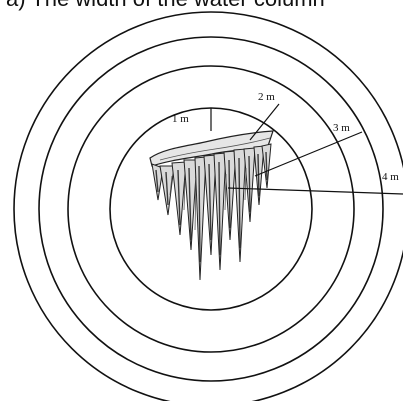 The image size is (403, 401). I want to click on radius-lines, so click(306, 149).